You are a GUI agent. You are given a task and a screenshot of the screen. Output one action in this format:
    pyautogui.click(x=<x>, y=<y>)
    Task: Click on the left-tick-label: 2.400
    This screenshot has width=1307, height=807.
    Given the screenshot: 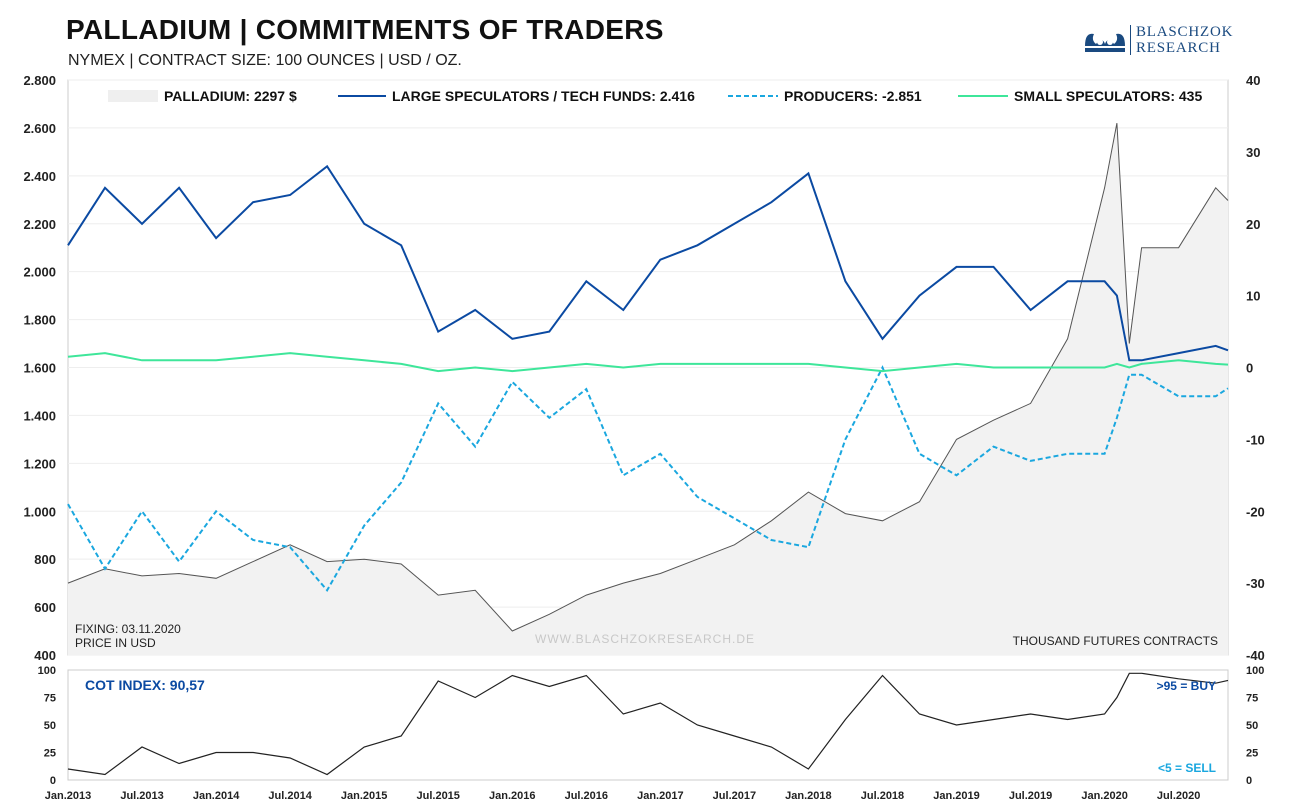 What is the action you would take?
    pyautogui.click(x=39, y=176)
    